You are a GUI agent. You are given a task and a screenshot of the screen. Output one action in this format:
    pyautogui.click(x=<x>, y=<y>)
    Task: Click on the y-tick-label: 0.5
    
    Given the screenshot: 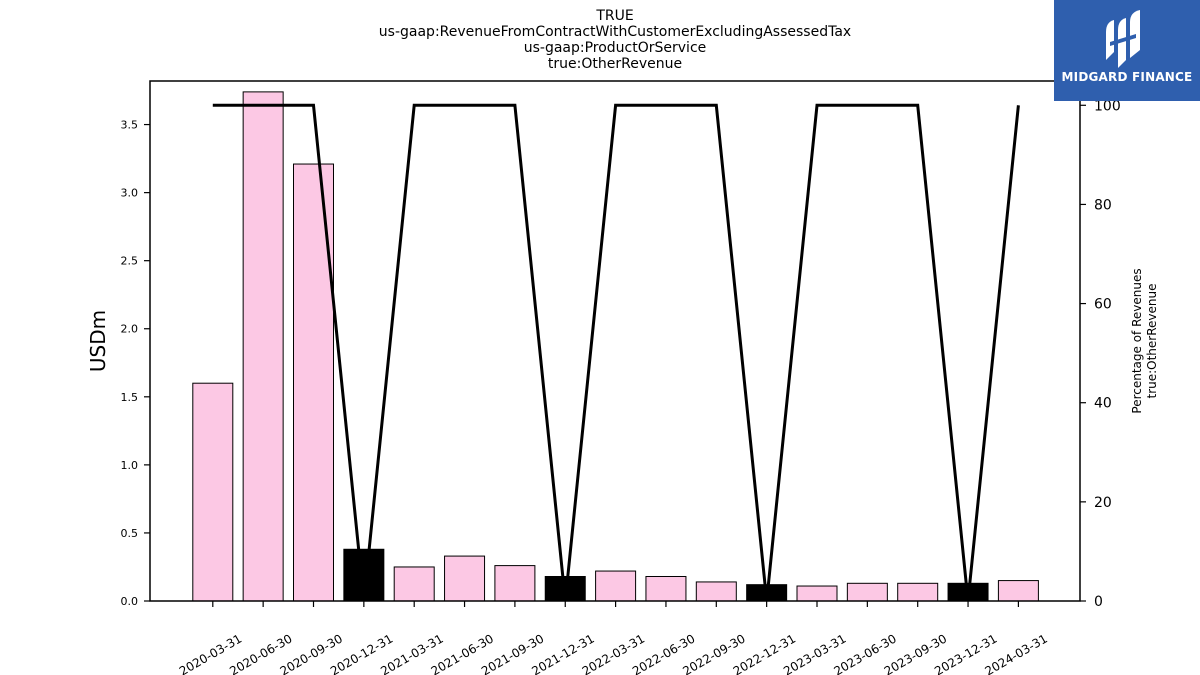 What is the action you would take?
    pyautogui.click(x=130, y=533)
    